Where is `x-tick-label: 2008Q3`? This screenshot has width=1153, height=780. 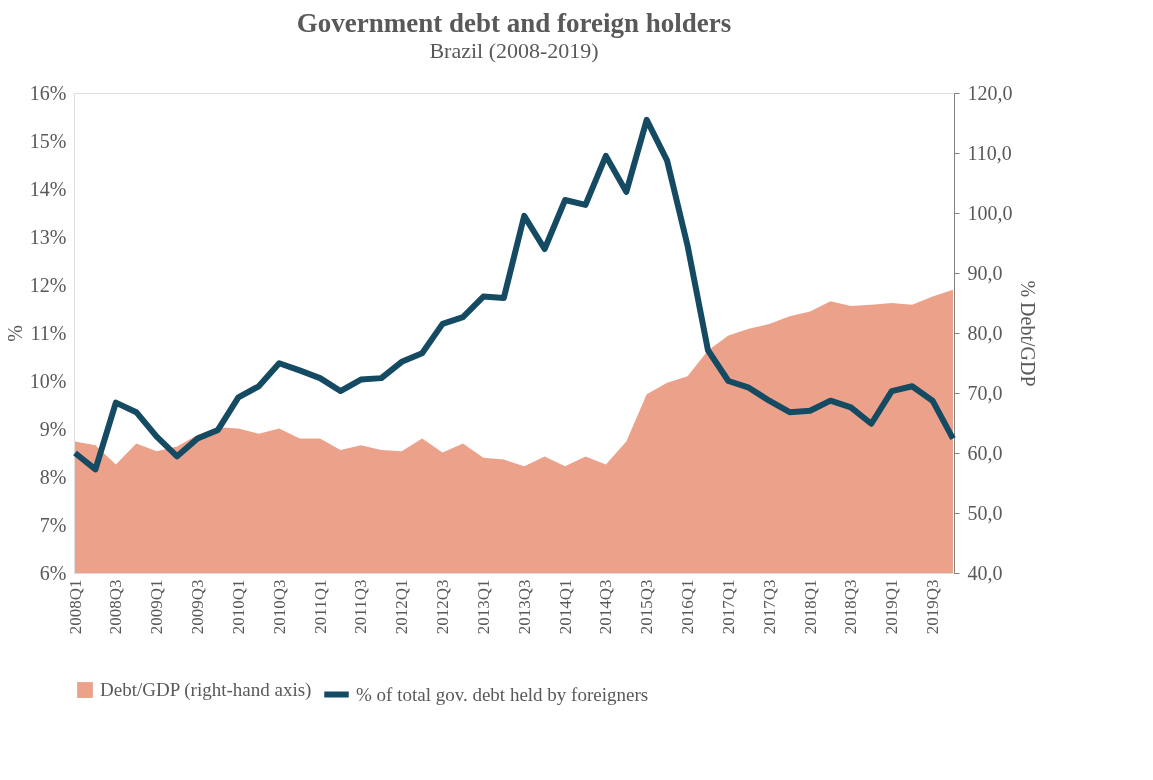 x-tick-label: 2008Q3 is located at coordinates (116, 607).